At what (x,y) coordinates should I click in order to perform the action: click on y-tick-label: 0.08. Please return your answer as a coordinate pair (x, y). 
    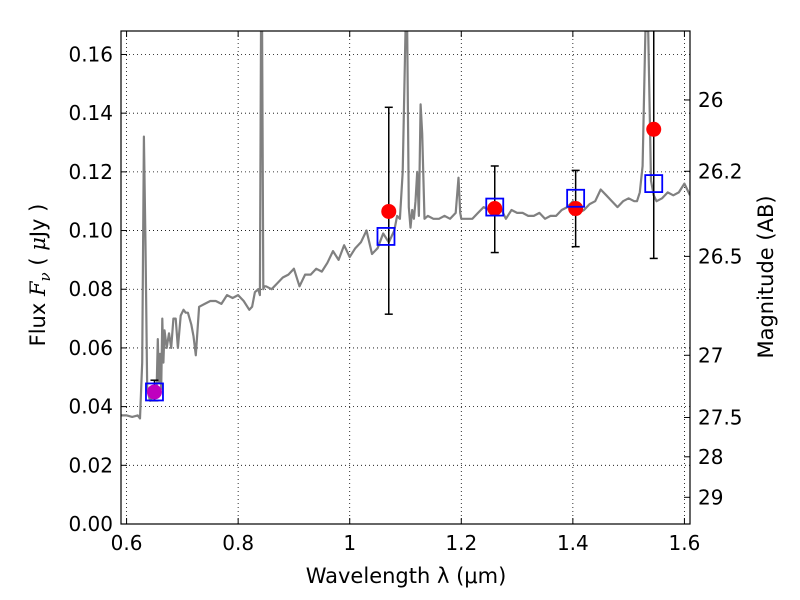
    Looking at the image, I should click on (90, 289).